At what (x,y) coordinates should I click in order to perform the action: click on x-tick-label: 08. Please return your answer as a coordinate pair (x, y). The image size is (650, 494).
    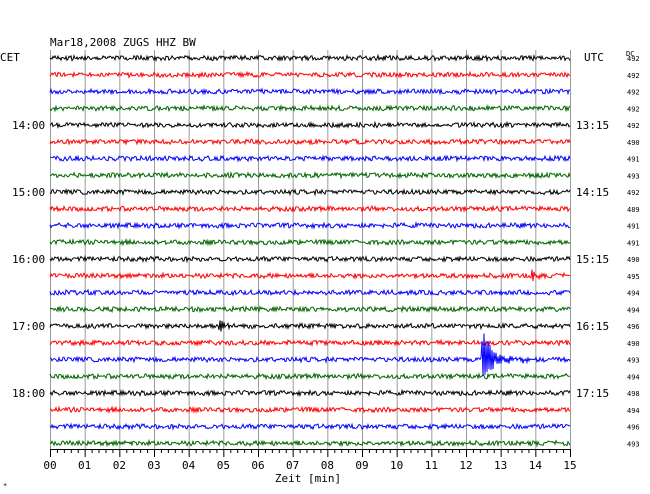
    Looking at the image, I should click on (327, 465).